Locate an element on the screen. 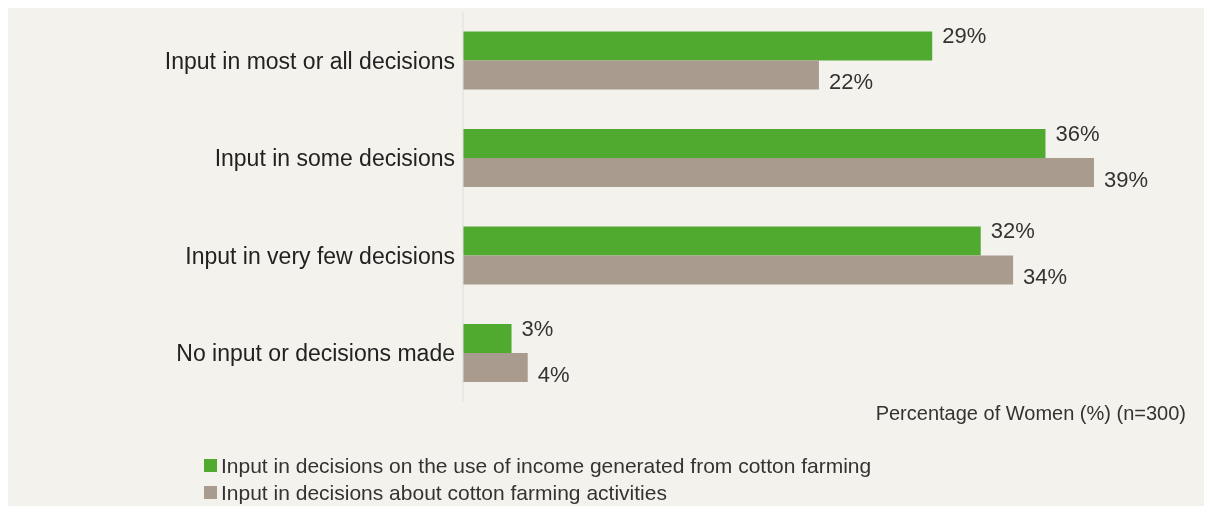 The image size is (1212, 514). y-tick-label: No input or decisions made is located at coordinates (315, 353).